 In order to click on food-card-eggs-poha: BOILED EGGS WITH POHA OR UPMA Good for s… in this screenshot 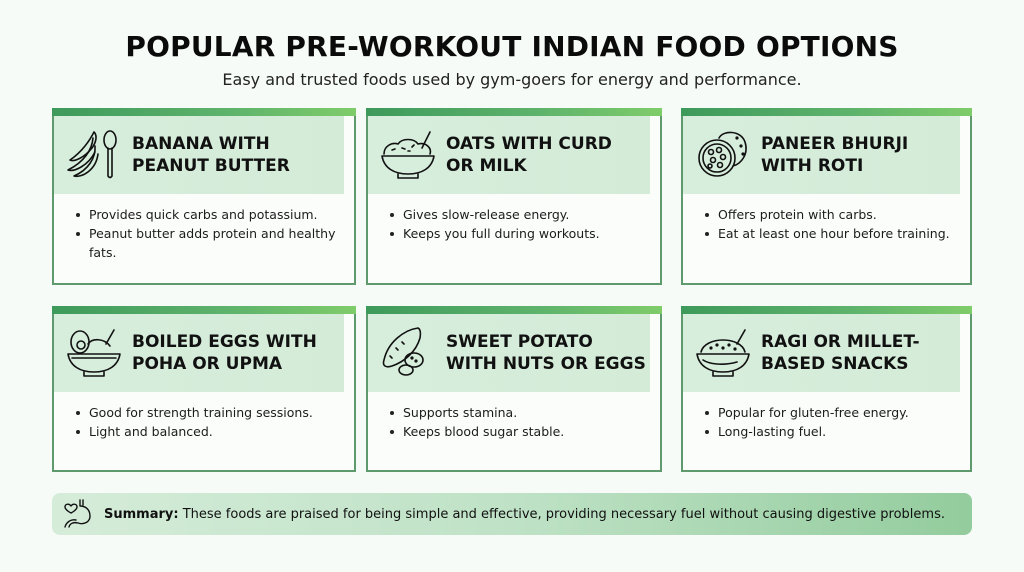, I will do `click(204, 389)`.